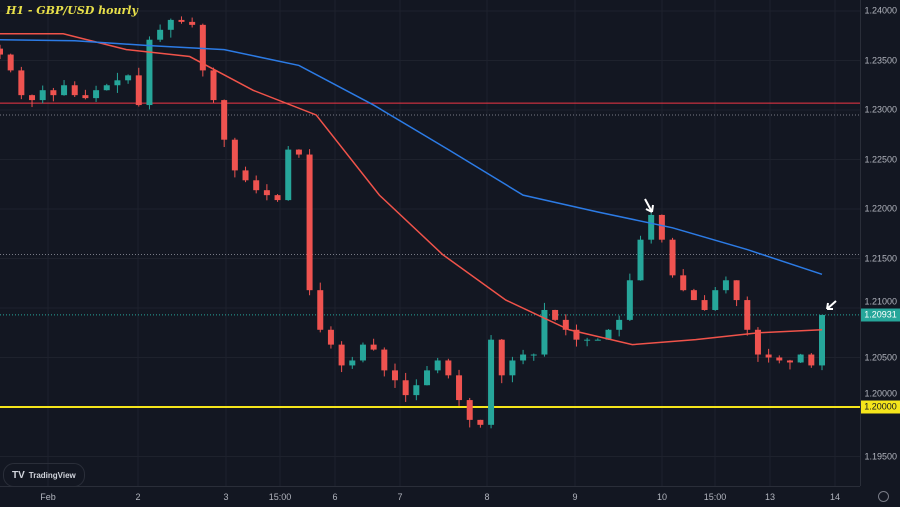  Describe the element at coordinates (138, 497) in the screenshot. I see `time-tick-label: 2` at that location.